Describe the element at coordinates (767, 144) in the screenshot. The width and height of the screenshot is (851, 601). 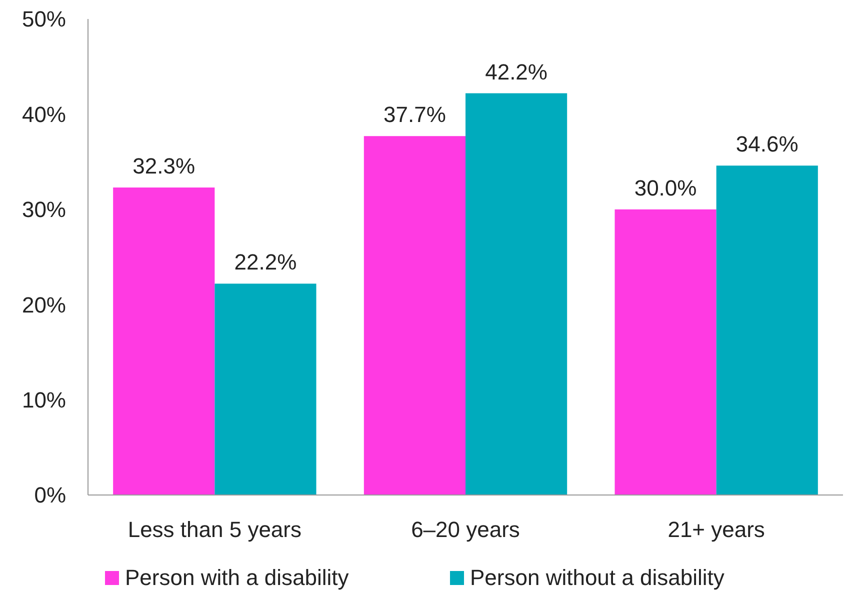
I see `data-label: 34.6%` at that location.